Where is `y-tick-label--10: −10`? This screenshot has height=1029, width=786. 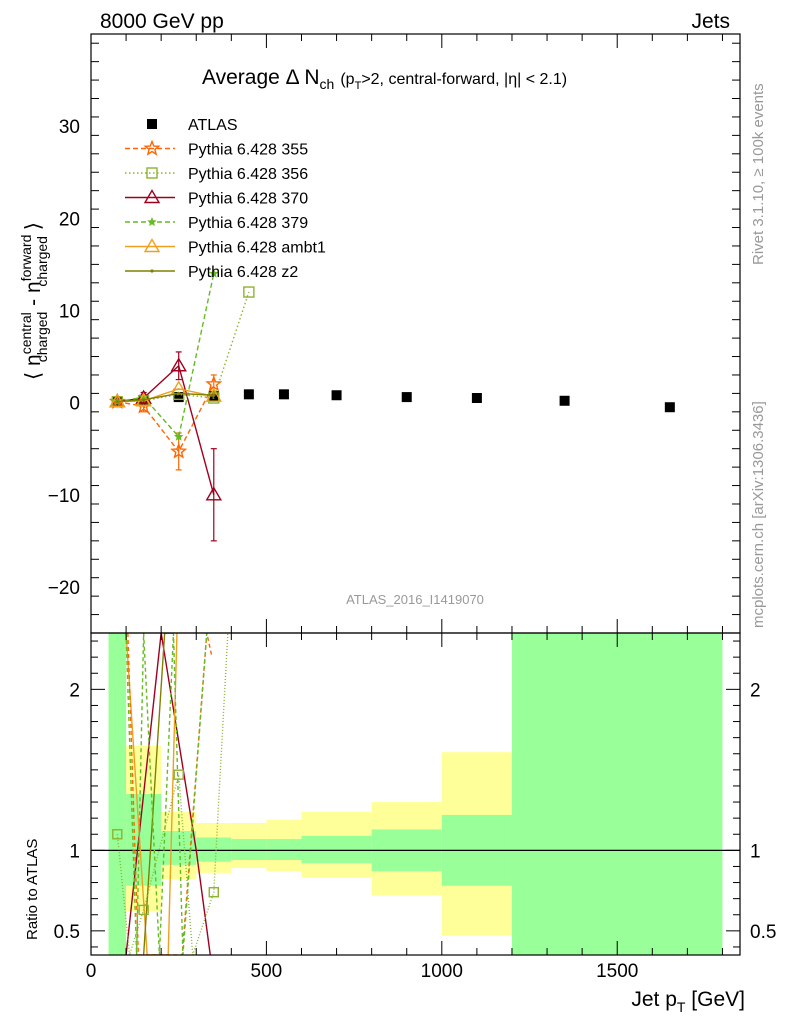
y-tick-label--10: −10 is located at coordinates (64, 496).